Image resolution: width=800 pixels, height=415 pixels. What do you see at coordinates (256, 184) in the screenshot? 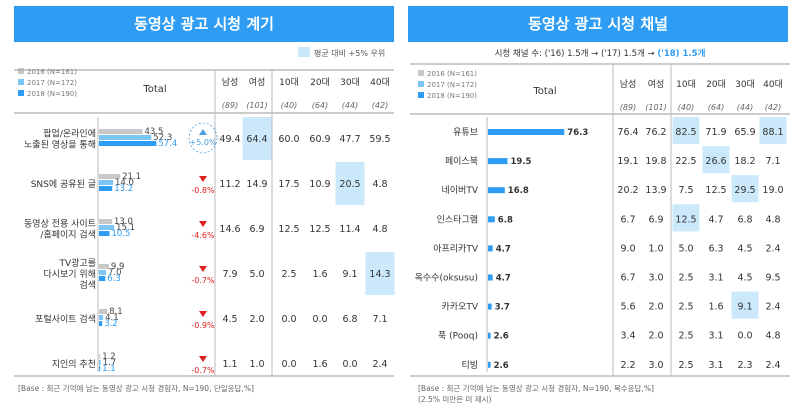
I see `table-cell: 14.9` at bounding box center [256, 184].